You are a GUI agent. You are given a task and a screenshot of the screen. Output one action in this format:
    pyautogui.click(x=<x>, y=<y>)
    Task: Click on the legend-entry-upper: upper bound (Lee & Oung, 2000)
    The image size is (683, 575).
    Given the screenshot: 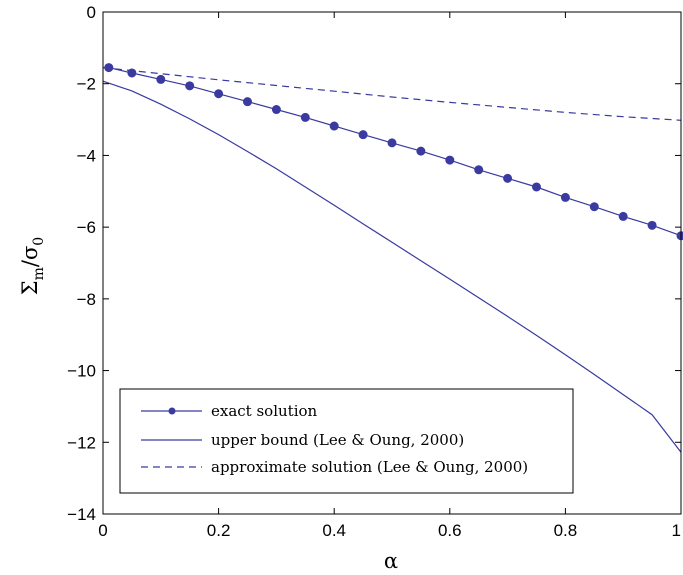 What is the action you would take?
    pyautogui.click(x=302, y=440)
    